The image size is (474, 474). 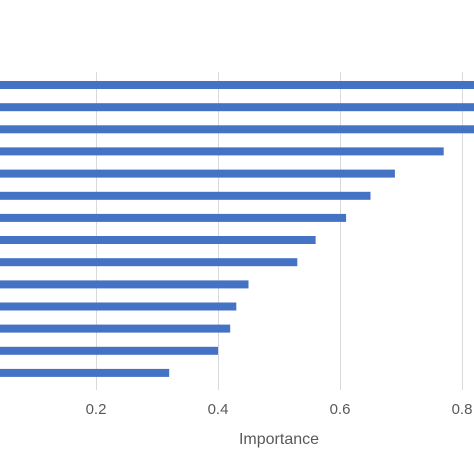 What do you see at coordinates (462, 409) in the screenshot?
I see `x-tick-label: 0.8` at bounding box center [462, 409].